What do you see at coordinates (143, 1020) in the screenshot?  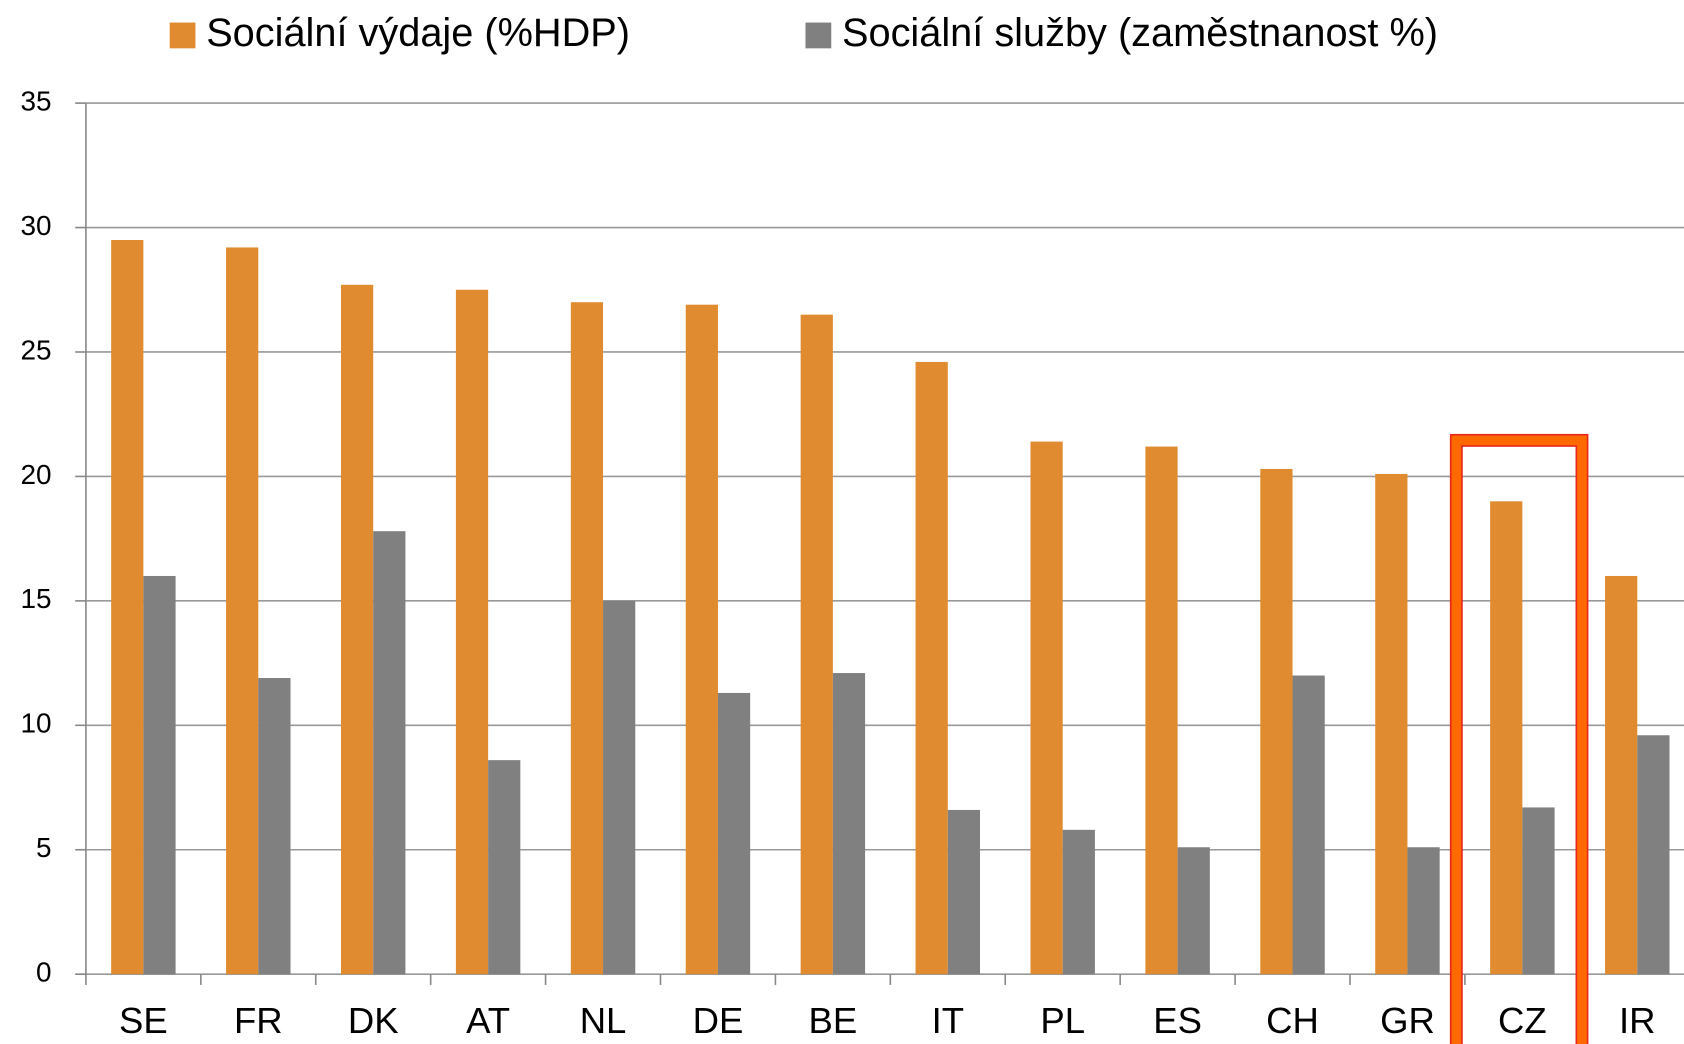 I see `x-tick-label: SE` at bounding box center [143, 1020].